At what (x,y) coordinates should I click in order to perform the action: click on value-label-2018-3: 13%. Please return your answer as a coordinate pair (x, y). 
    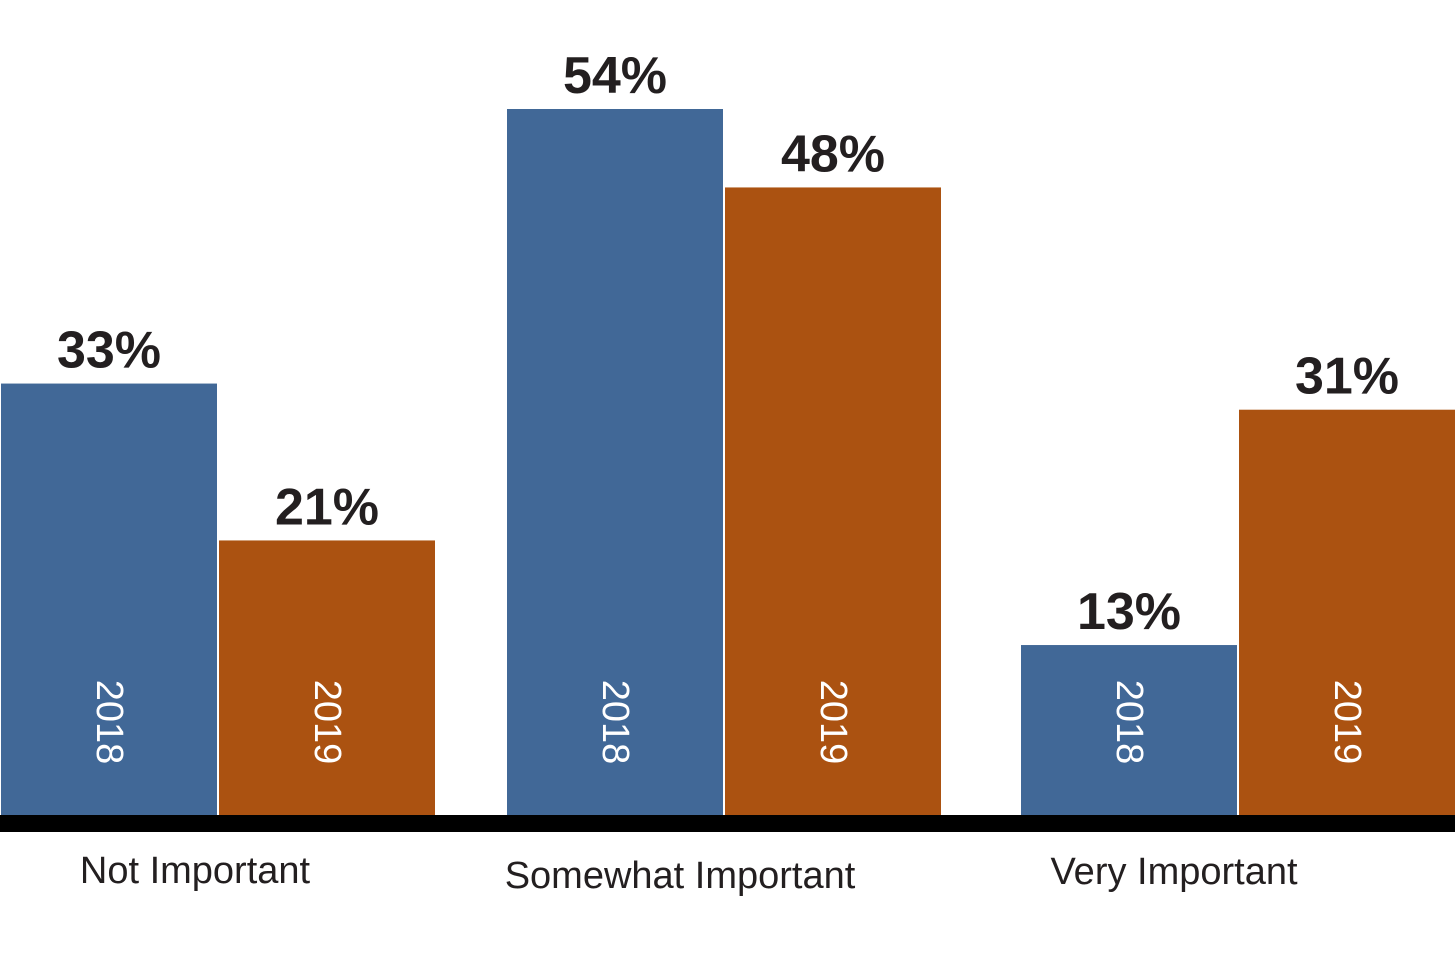
    Looking at the image, I should click on (1129, 612).